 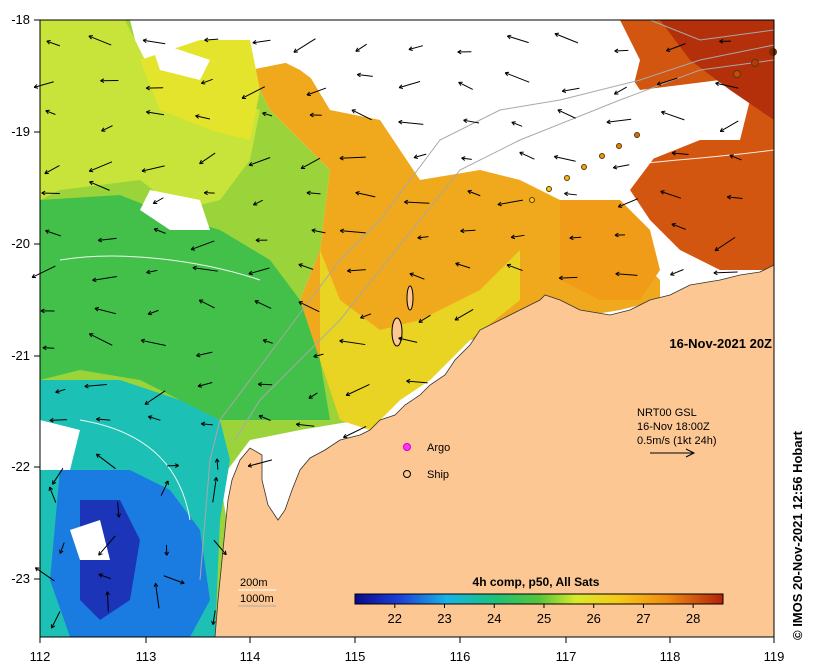 What do you see at coordinates (250, 656) in the screenshot?
I see `x-tick-label: 114` at bounding box center [250, 656].